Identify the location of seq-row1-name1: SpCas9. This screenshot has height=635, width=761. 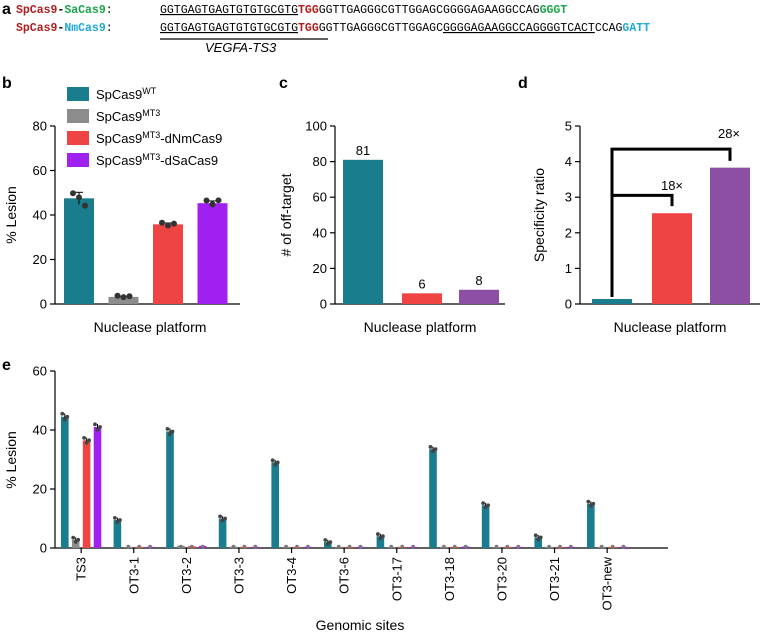
(37, 10).